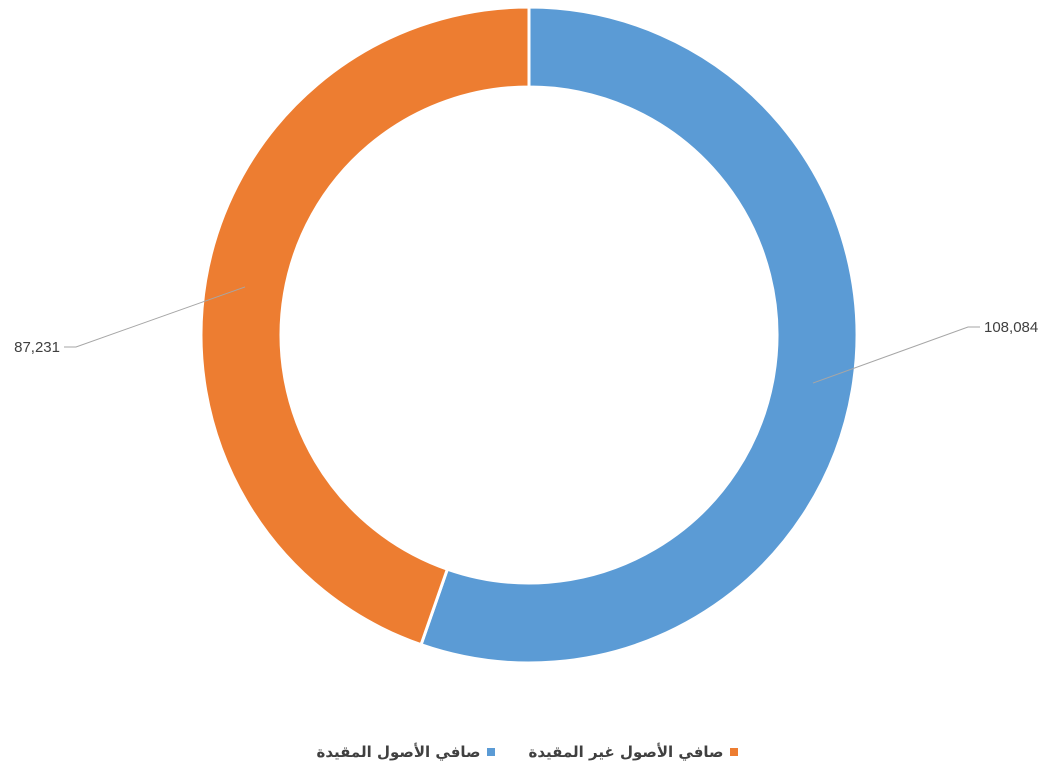 Image resolution: width=1054 pixels, height=768 pixels. I want to click on legend-item-unrestricted: صافي الأصول غير المقيدة, so click(633, 752).